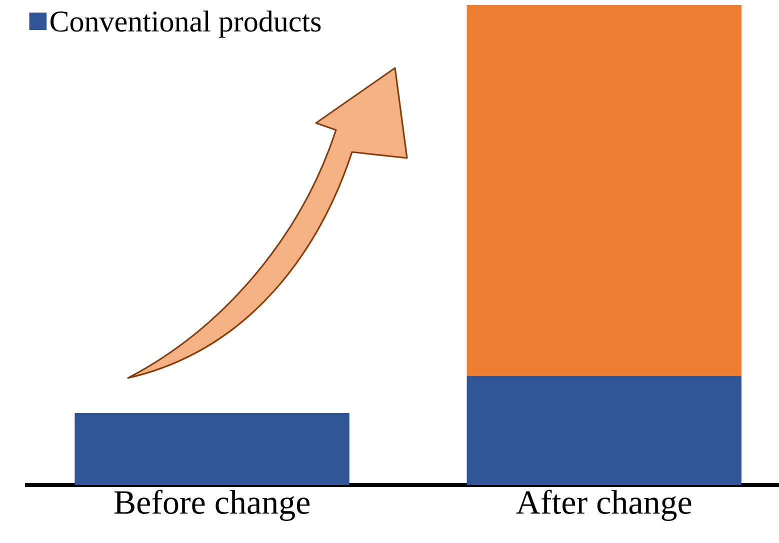 Image resolution: width=779 pixels, height=543 pixels. Describe the element at coordinates (185, 24) in the screenshot. I see `legend-label: Conventional products` at that location.